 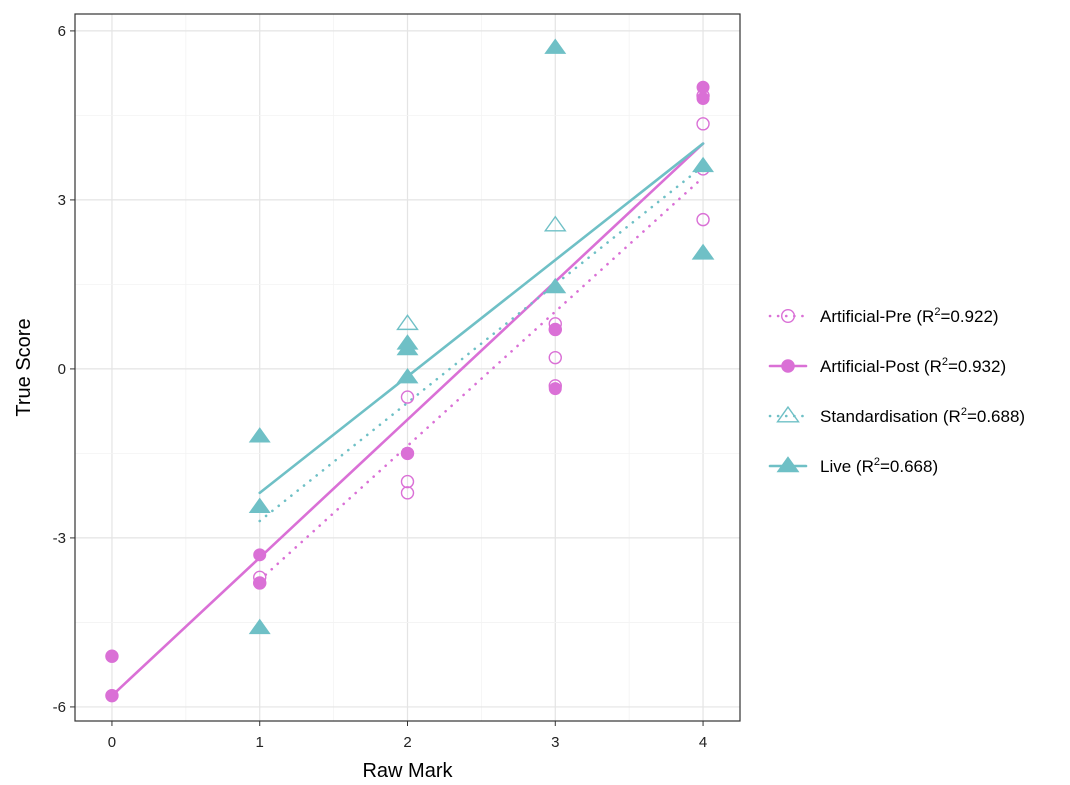 I want to click on x-tick-label: 3, so click(x=555, y=742).